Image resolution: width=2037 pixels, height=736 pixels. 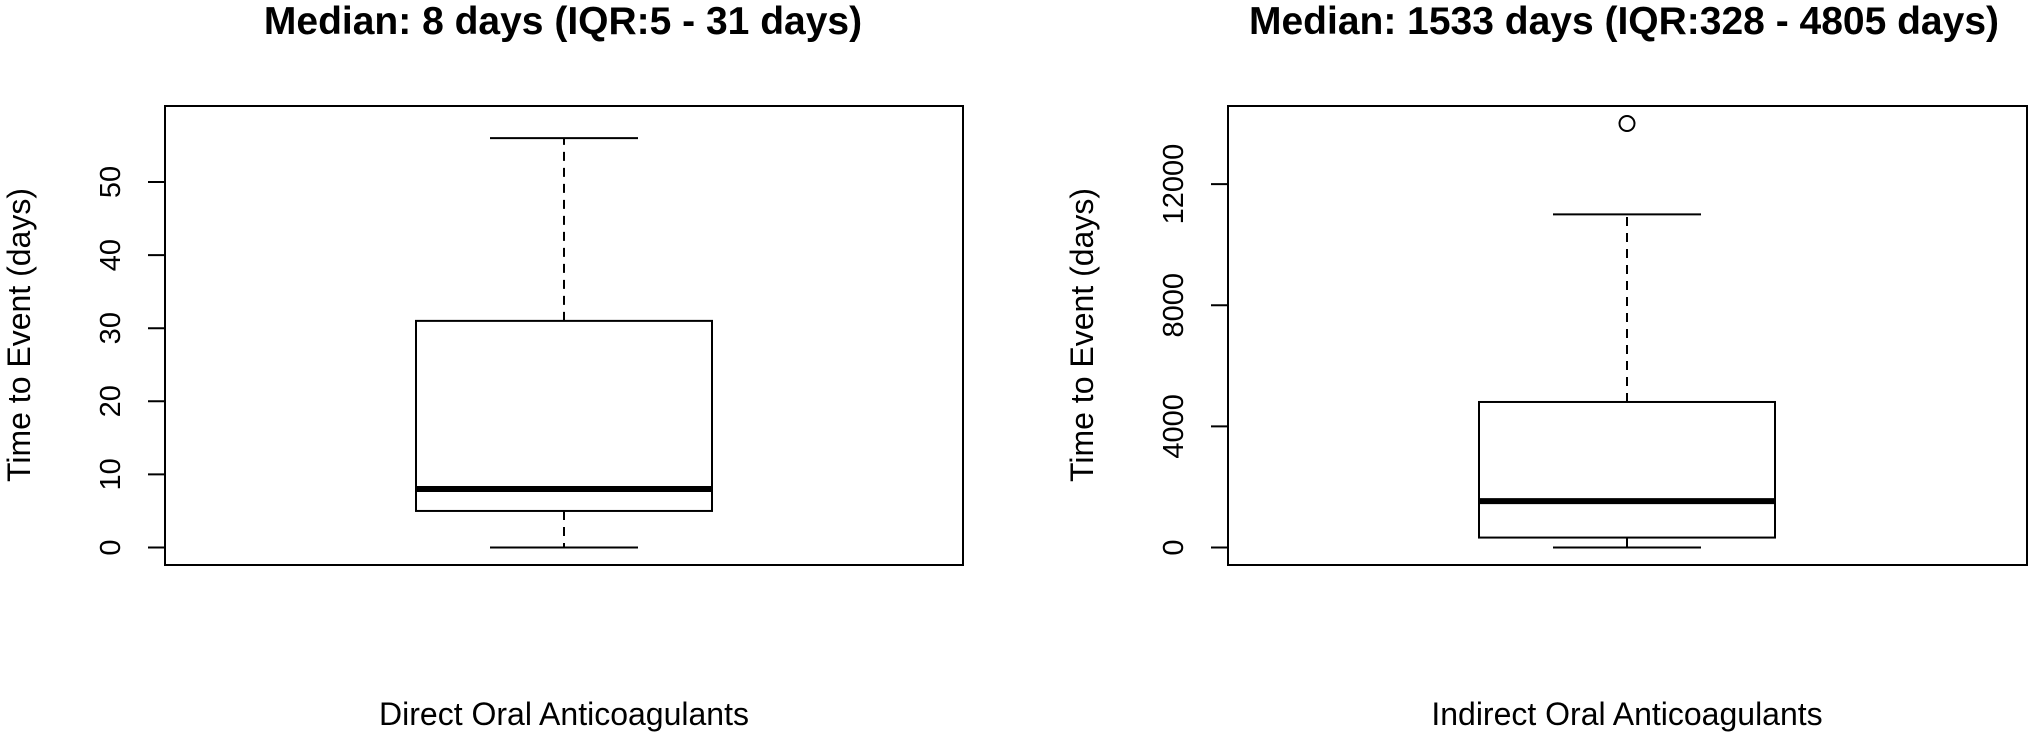 I want to click on y-tick-label: 20, so click(x=111, y=401).